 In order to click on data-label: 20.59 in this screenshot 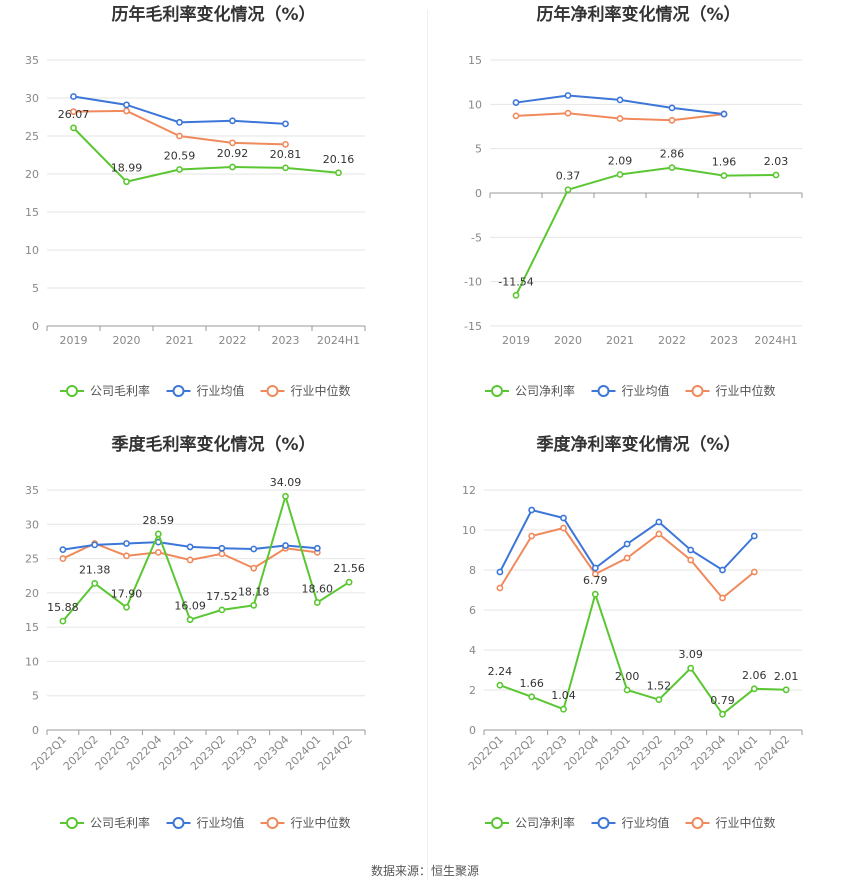, I will do `click(180, 156)`.